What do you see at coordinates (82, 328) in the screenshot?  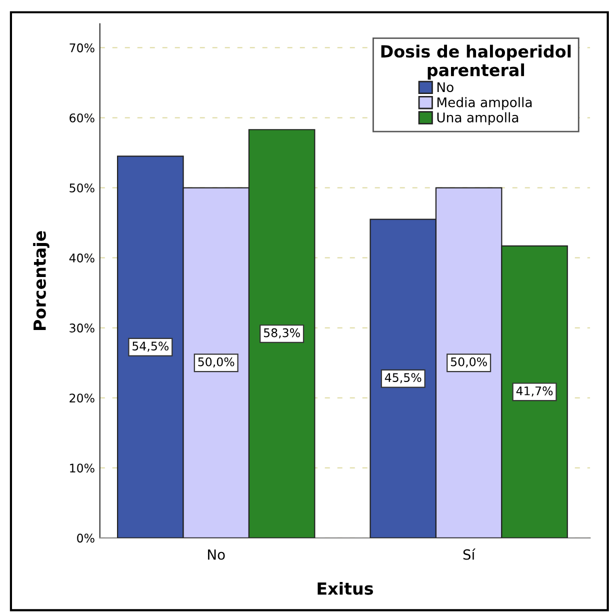 I see `y-tick-label: 30%` at bounding box center [82, 328].